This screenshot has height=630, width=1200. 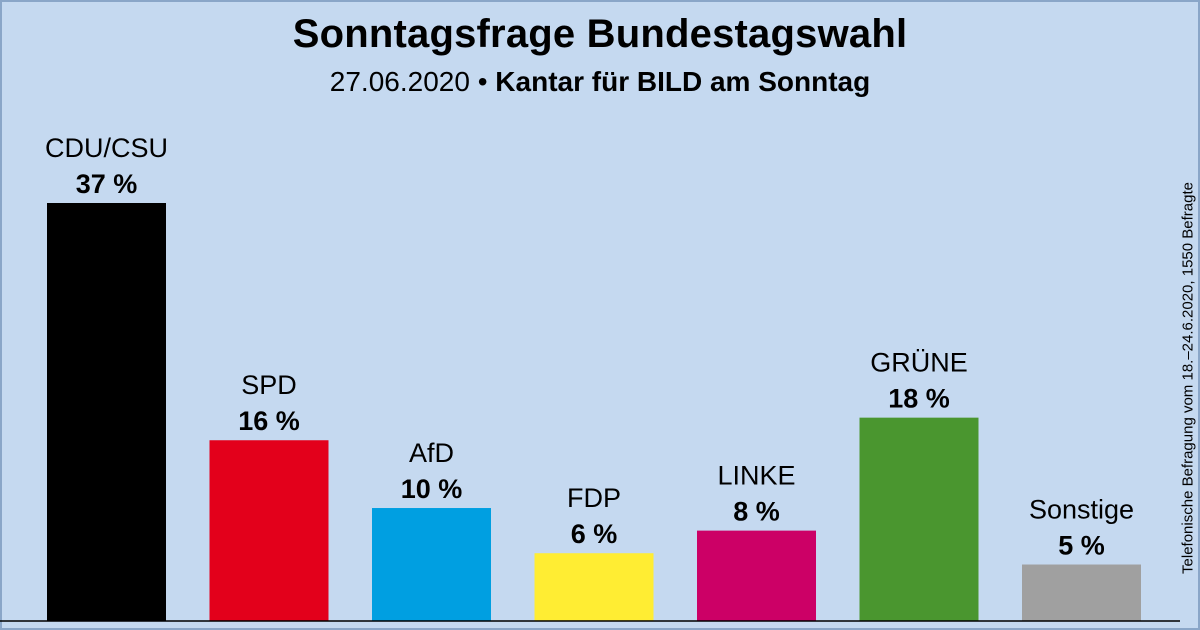 What do you see at coordinates (431, 564) in the screenshot?
I see `bar-afd` at bounding box center [431, 564].